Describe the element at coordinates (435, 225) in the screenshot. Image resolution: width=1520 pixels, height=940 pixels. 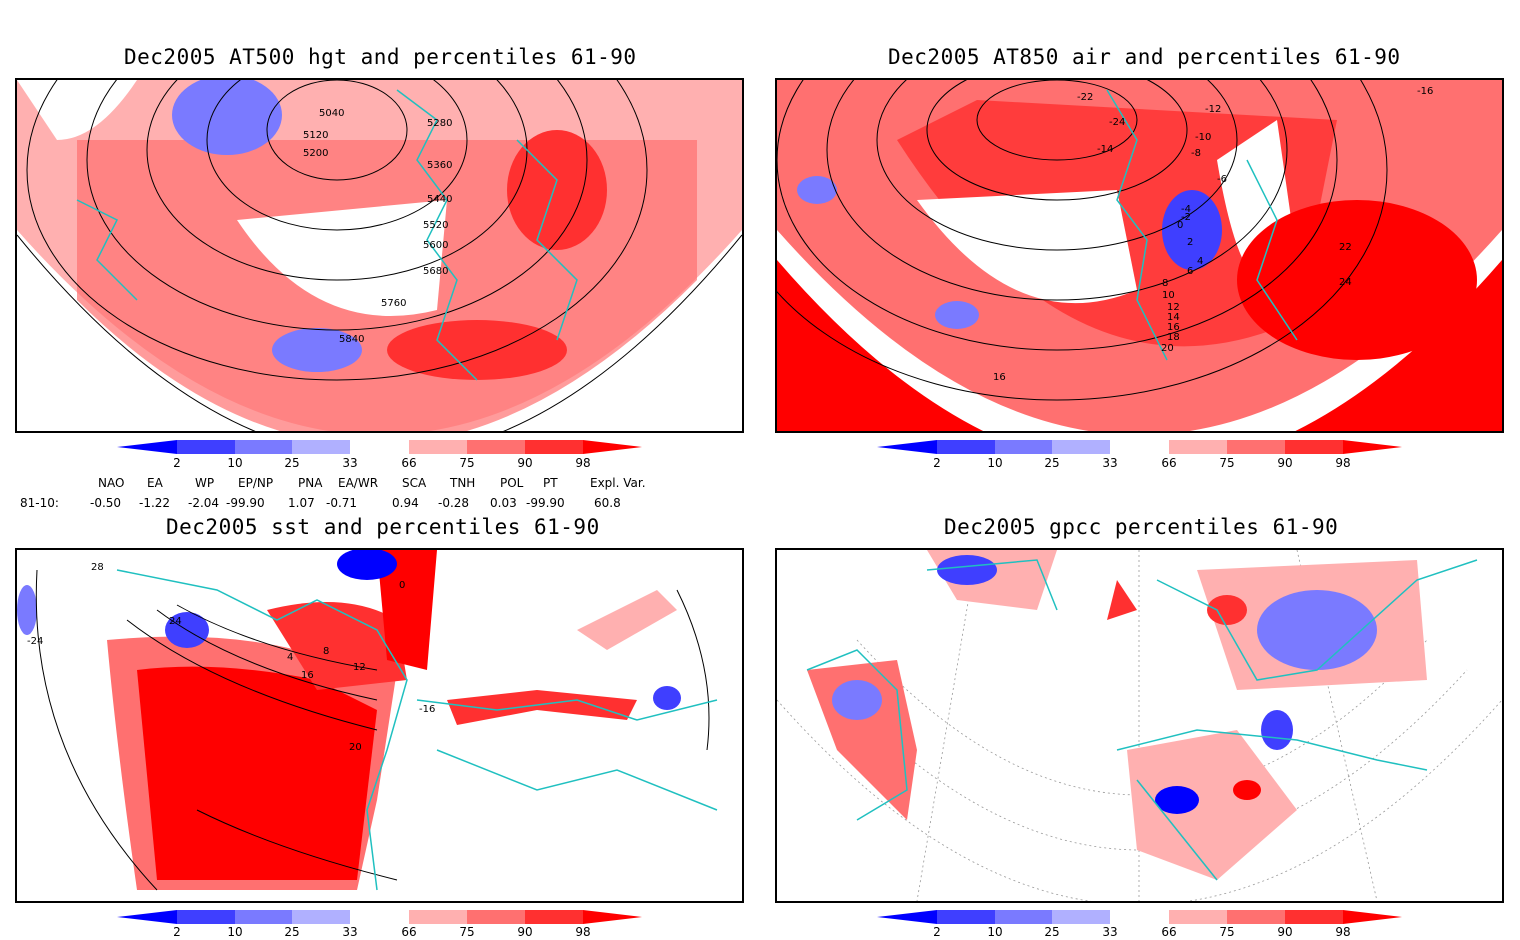
I see `contour-label: 5520` at that location.